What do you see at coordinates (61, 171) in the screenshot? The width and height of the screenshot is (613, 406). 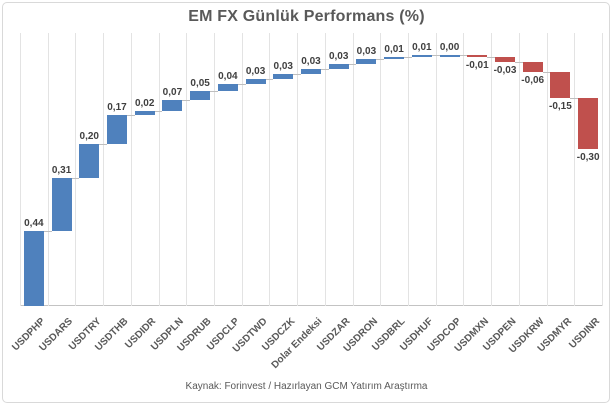 I see `bar-value-label-USDARS: 0,31` at bounding box center [61, 171].